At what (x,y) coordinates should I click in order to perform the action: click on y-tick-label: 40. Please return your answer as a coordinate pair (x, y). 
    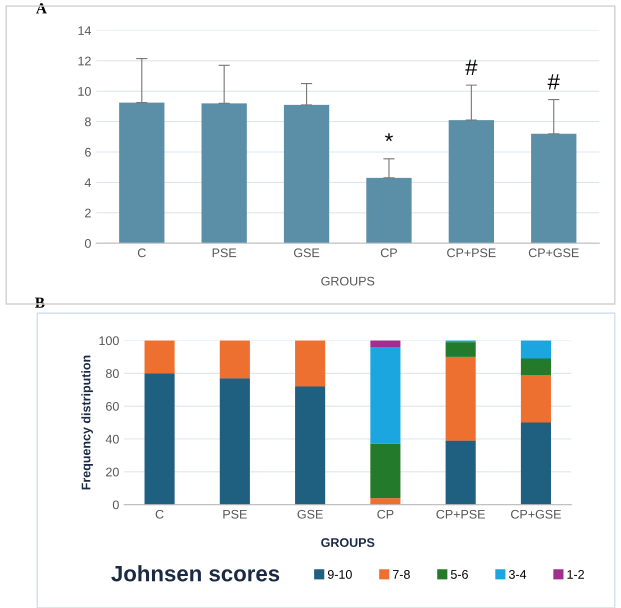
    Looking at the image, I should click on (112, 439).